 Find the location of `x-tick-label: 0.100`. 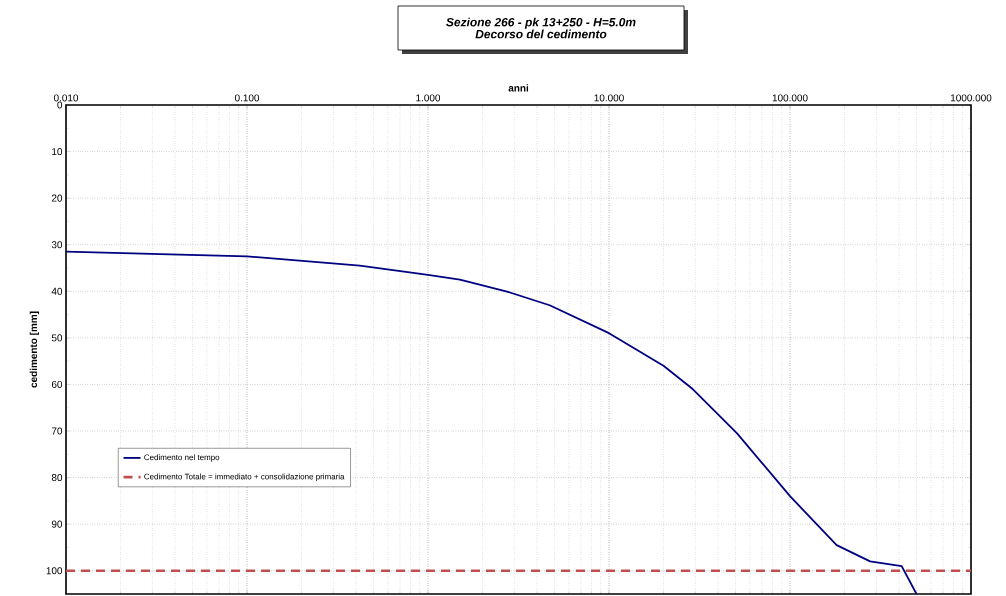

x-tick-label: 0.100 is located at coordinates (247, 98).